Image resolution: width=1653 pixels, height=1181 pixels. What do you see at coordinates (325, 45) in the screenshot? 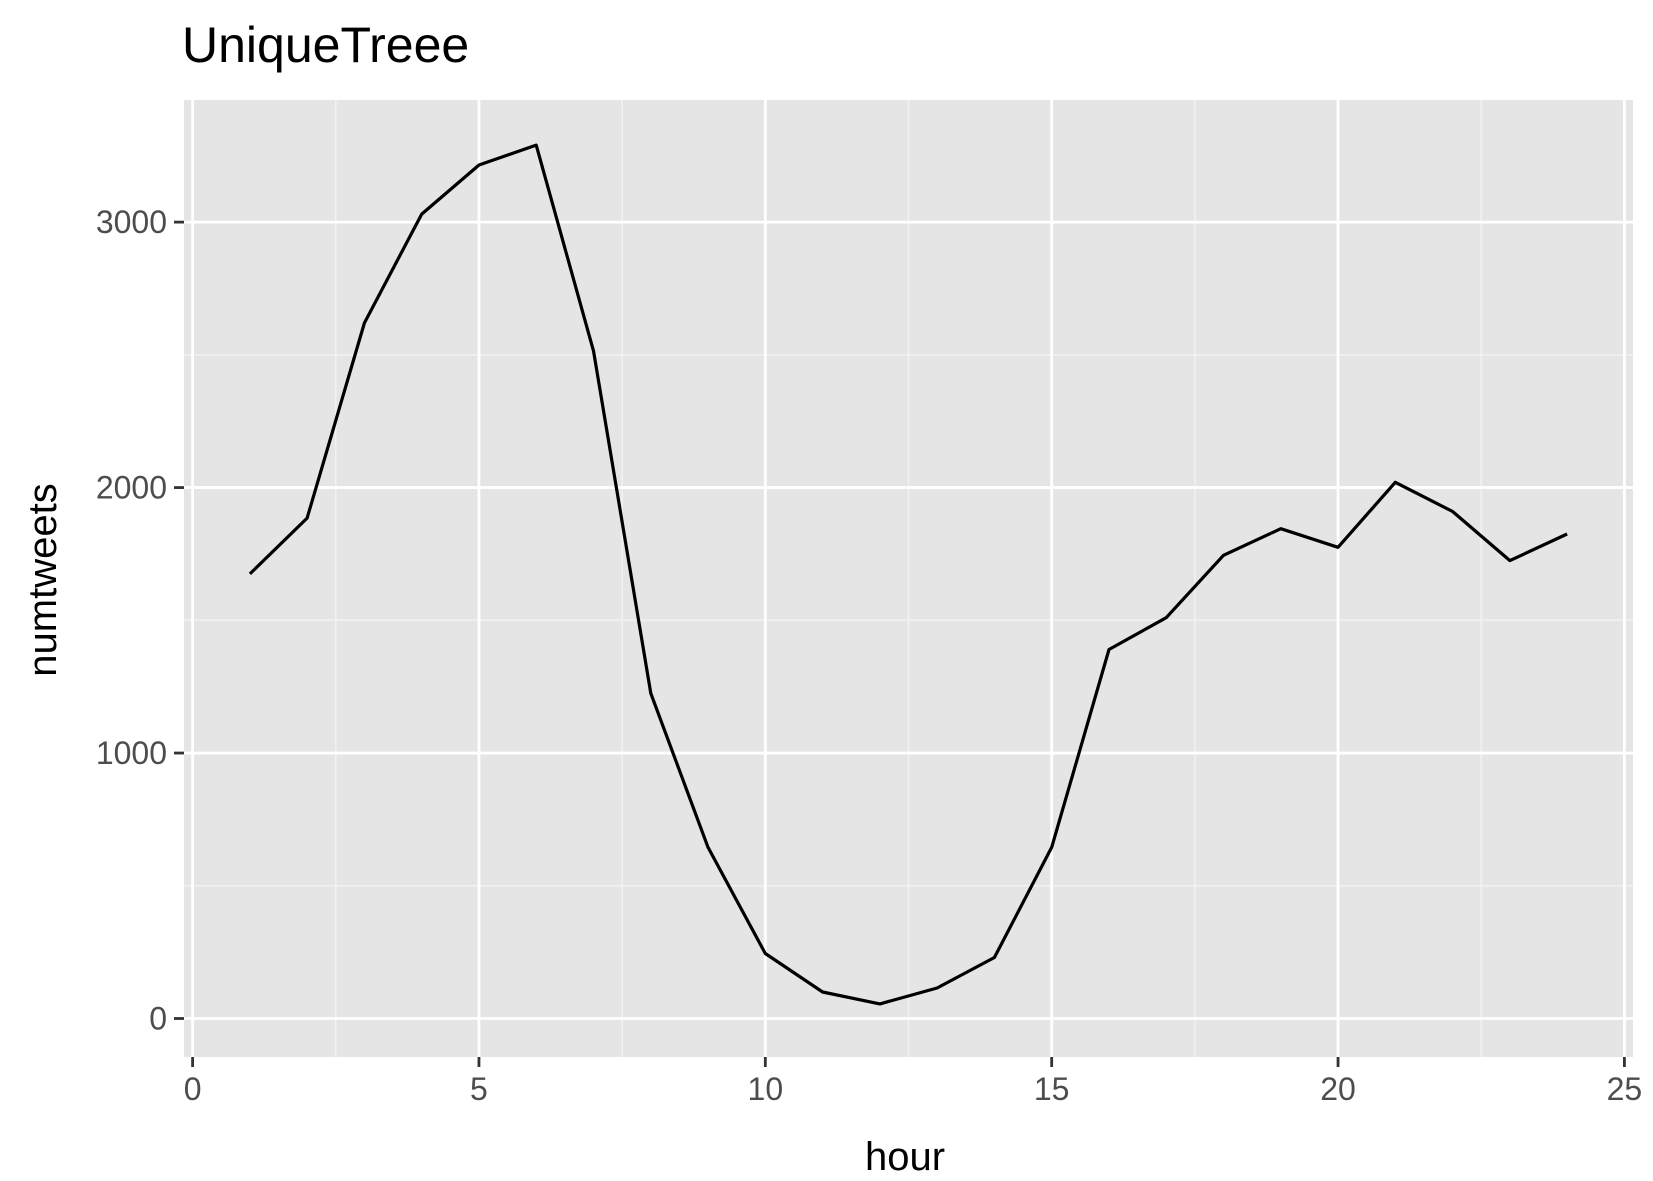
I see `chart-title: UniqueTreee` at bounding box center [325, 45].